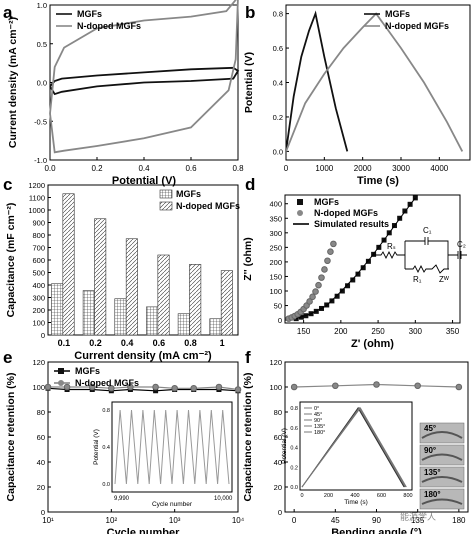  I want to click on x-tick-label: 90, so click(376, 520).